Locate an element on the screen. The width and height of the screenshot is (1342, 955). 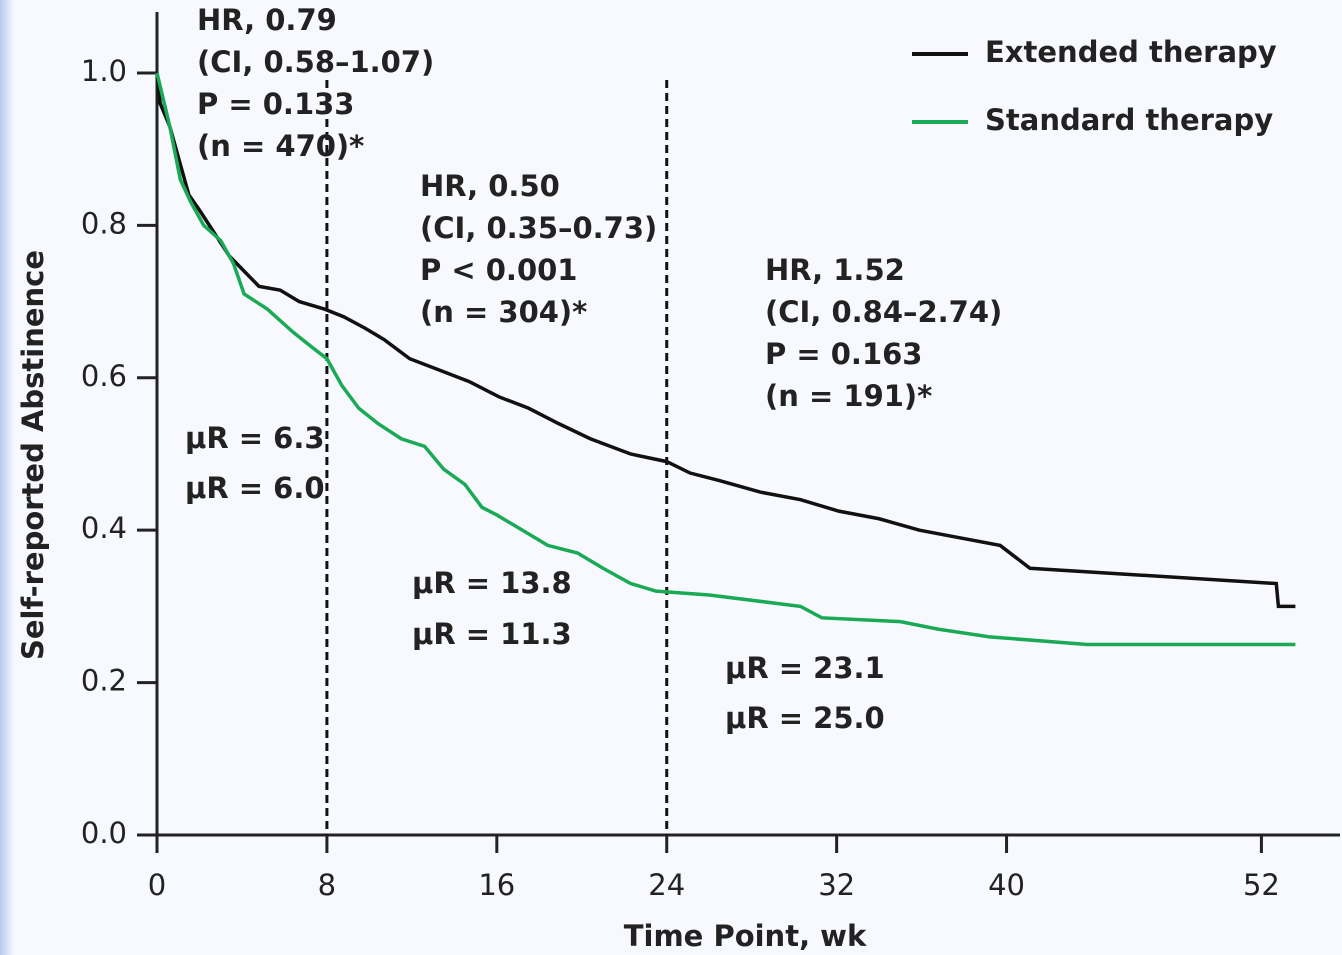
annotation: (CI, 0.35–0.73) is located at coordinates (538, 228).